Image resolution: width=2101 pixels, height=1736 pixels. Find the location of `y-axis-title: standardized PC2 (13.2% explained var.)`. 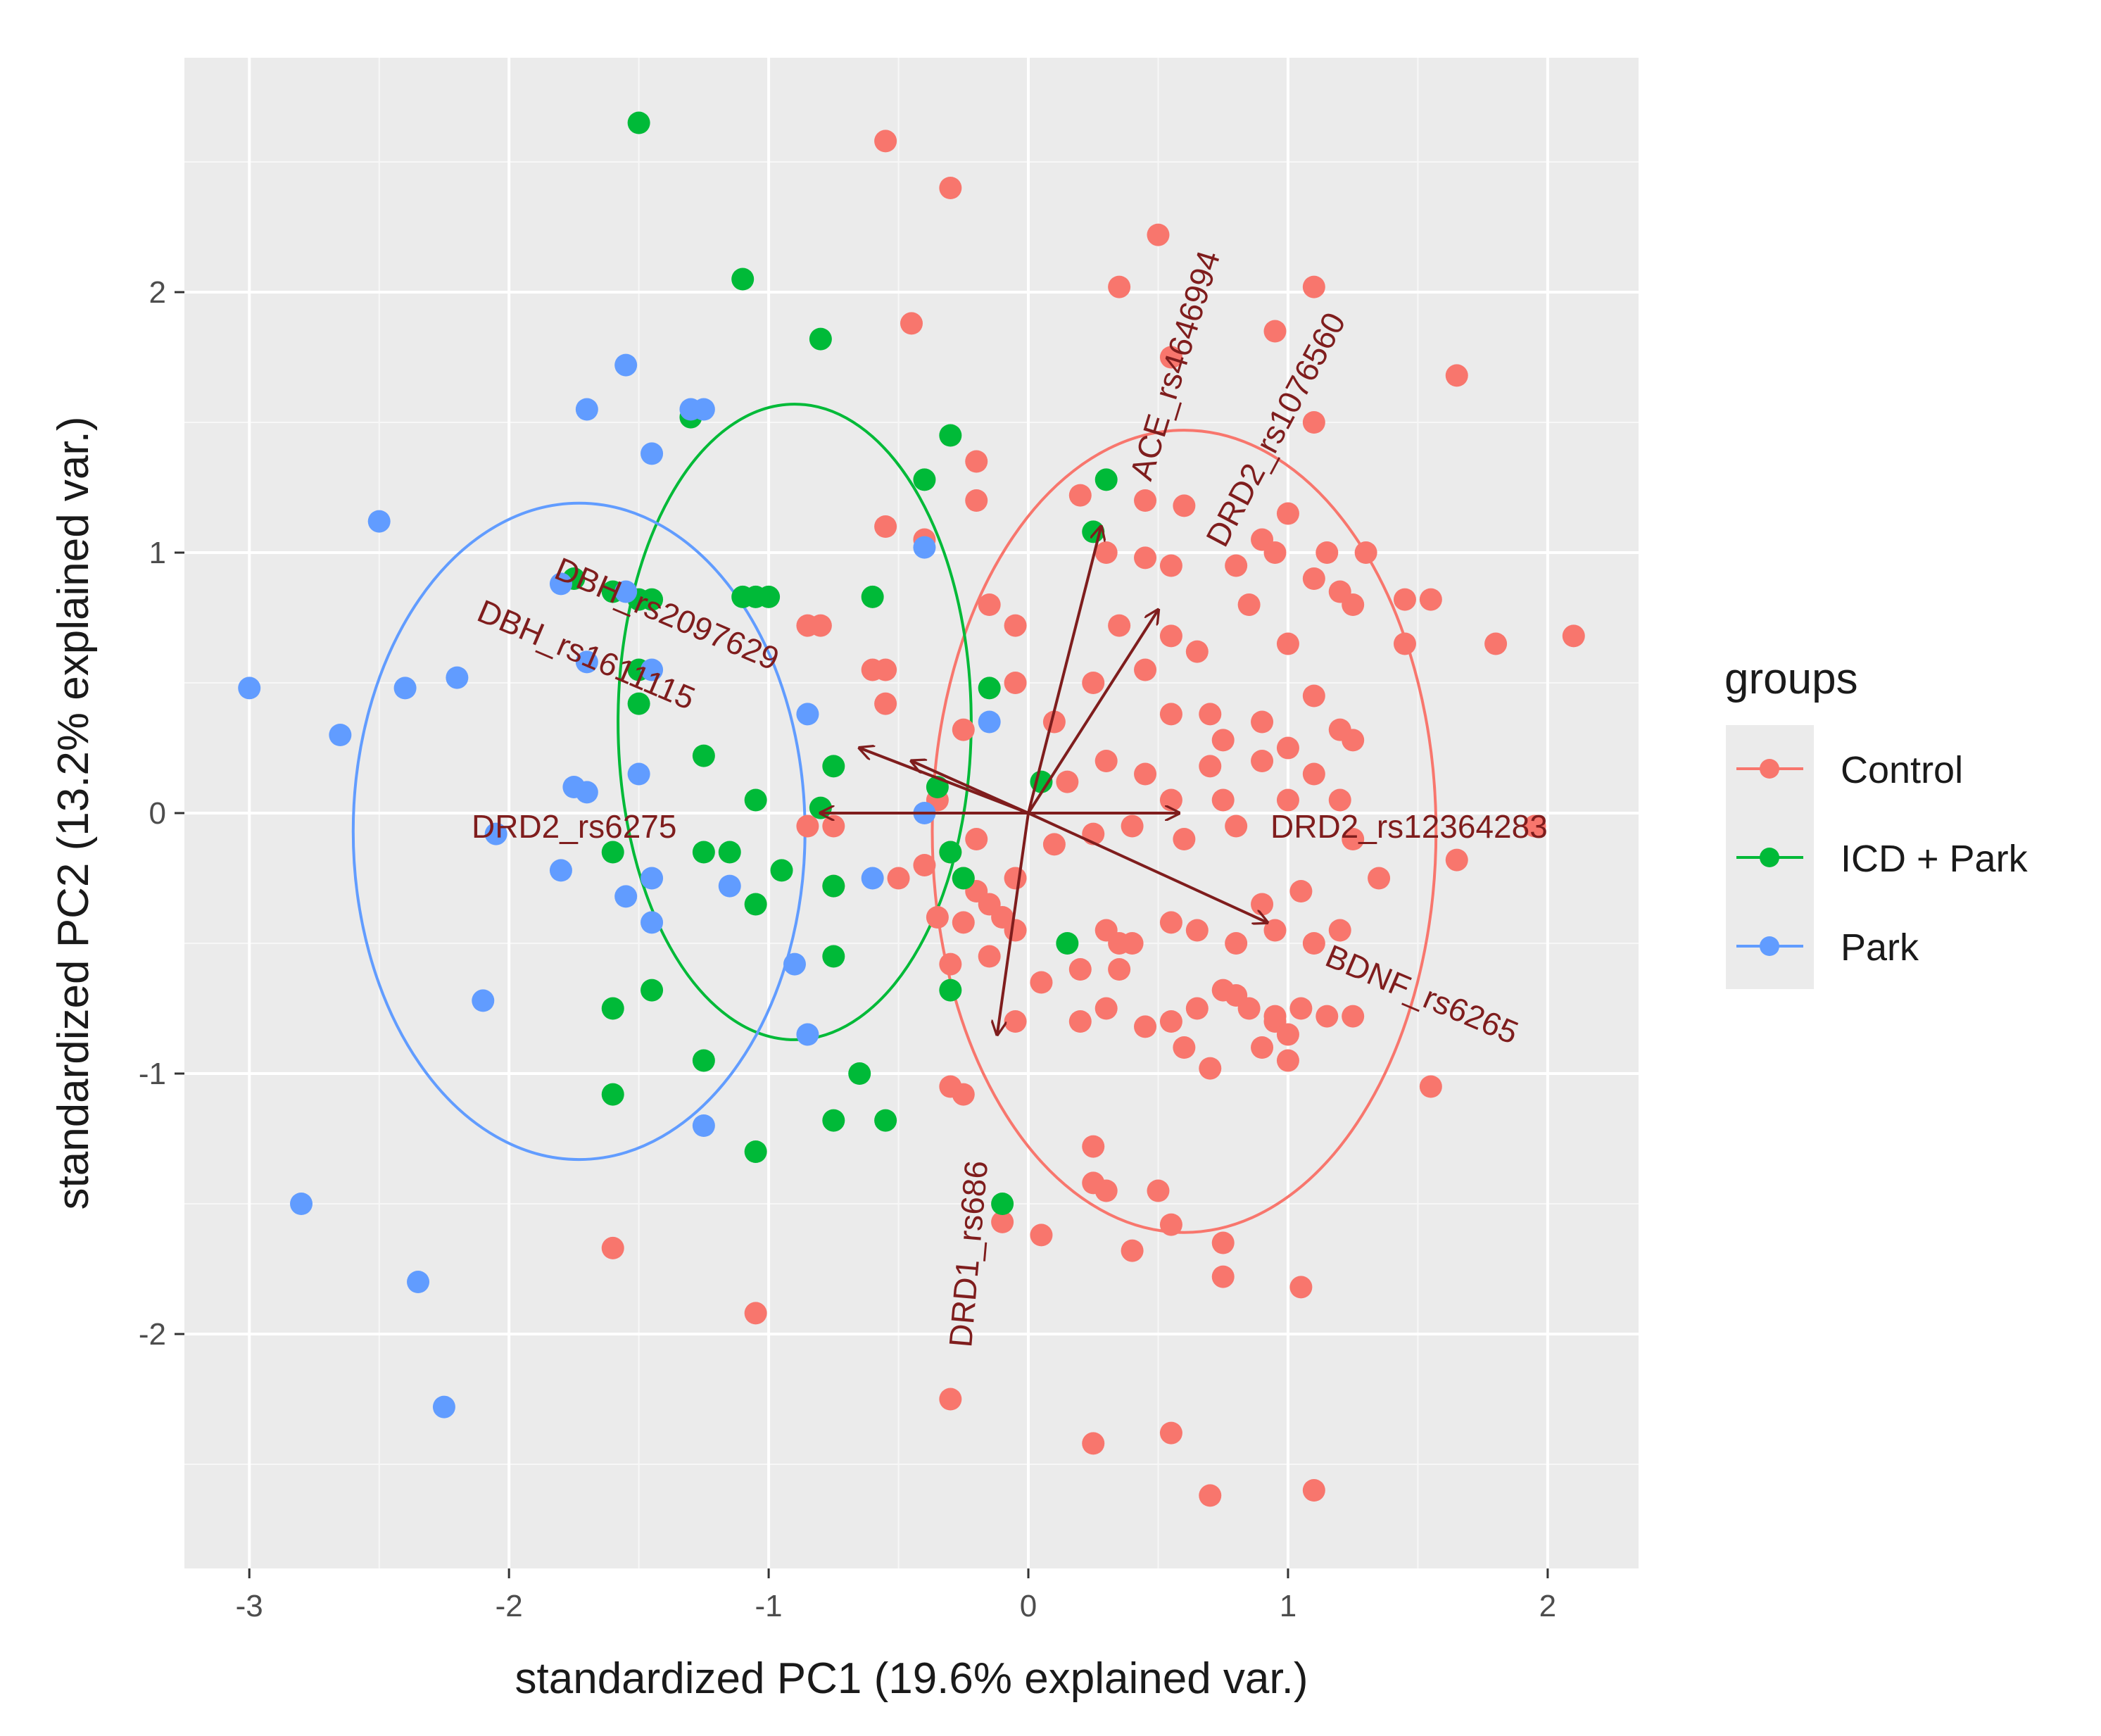

y-axis-title: standardized PC2 (13.2% explained var.) is located at coordinates (73, 813).